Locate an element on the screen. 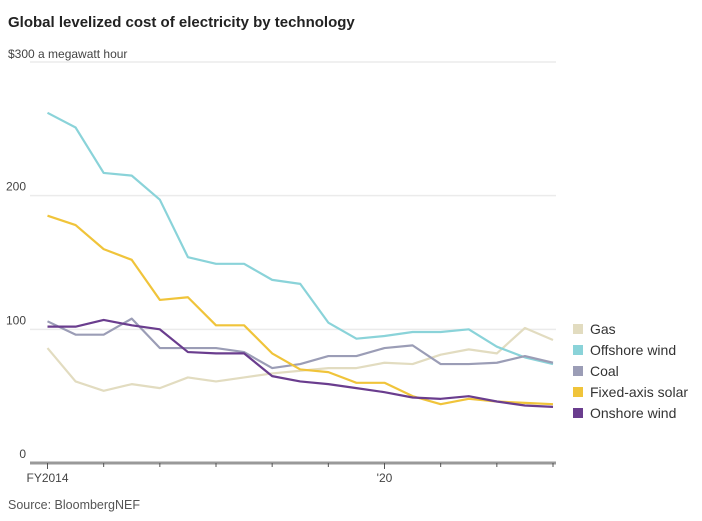  legend-label: Gas is located at coordinates (603, 329).